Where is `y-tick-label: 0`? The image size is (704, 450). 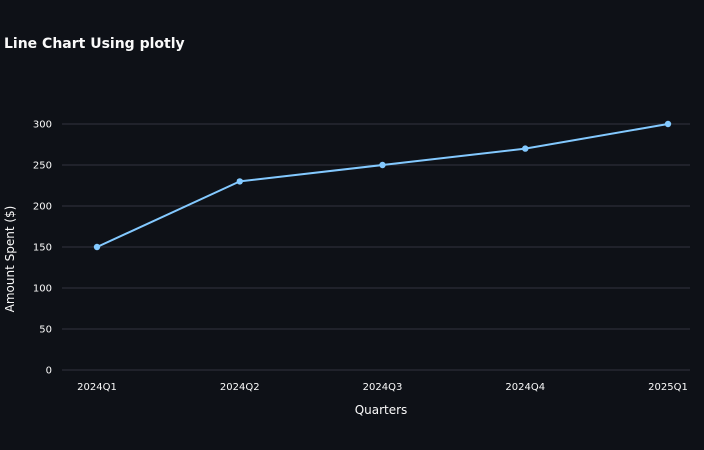 y-tick-label: 0 is located at coordinates (49, 371).